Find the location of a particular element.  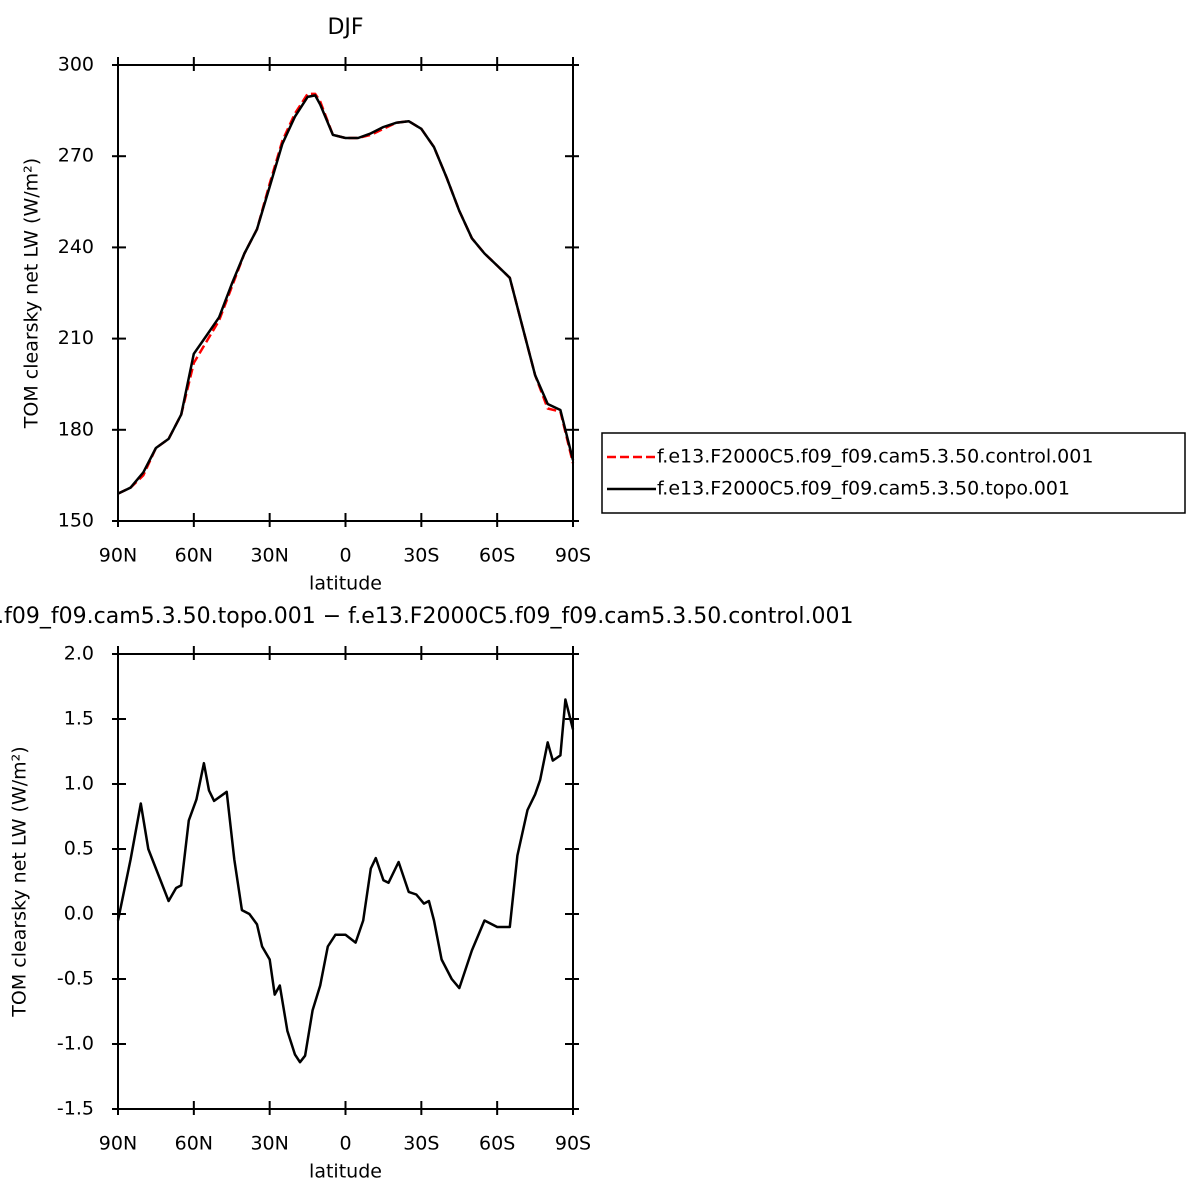

legend-label: f.e13.F2000C5.f09_f09.cam5.3.50.topo.001 is located at coordinates (863, 489).